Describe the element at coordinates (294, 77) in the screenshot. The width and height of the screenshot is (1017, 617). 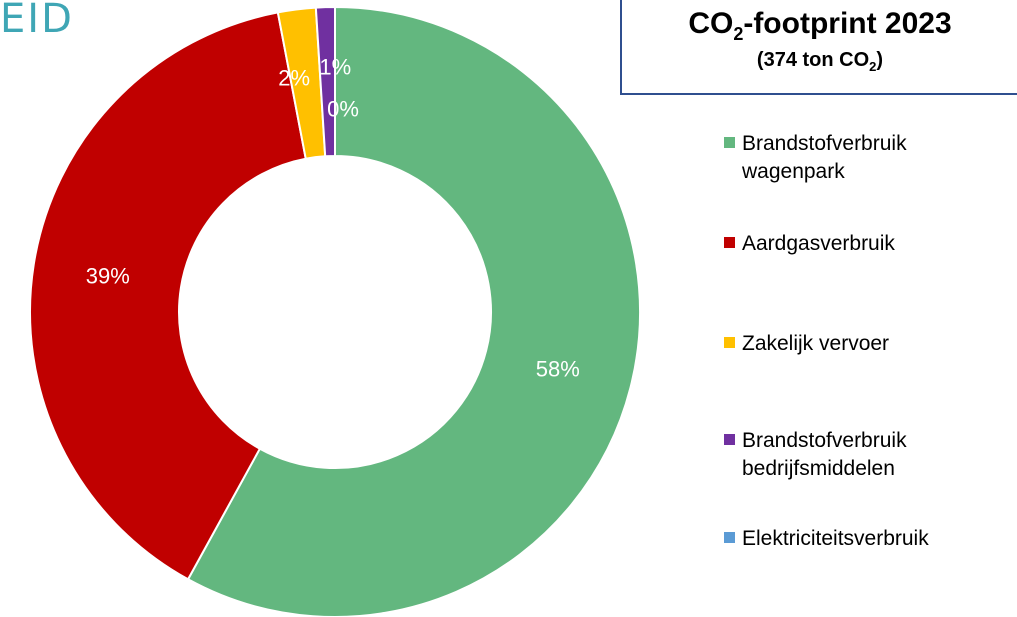
I see `slice-label-2: 2%` at that location.